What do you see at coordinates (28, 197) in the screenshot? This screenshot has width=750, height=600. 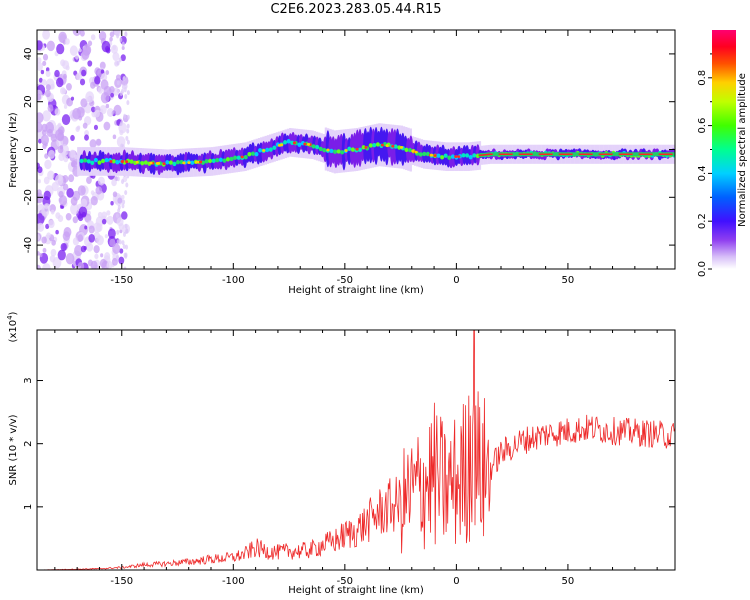 I see `spectrogram-ytick-label: -20` at bounding box center [28, 197].